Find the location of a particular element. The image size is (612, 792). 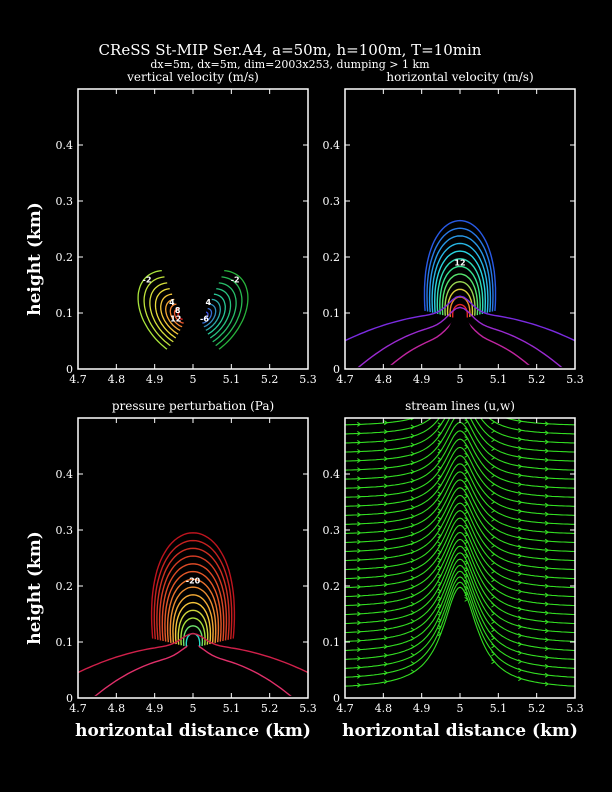

contour-label: -6 is located at coordinates (204, 319).